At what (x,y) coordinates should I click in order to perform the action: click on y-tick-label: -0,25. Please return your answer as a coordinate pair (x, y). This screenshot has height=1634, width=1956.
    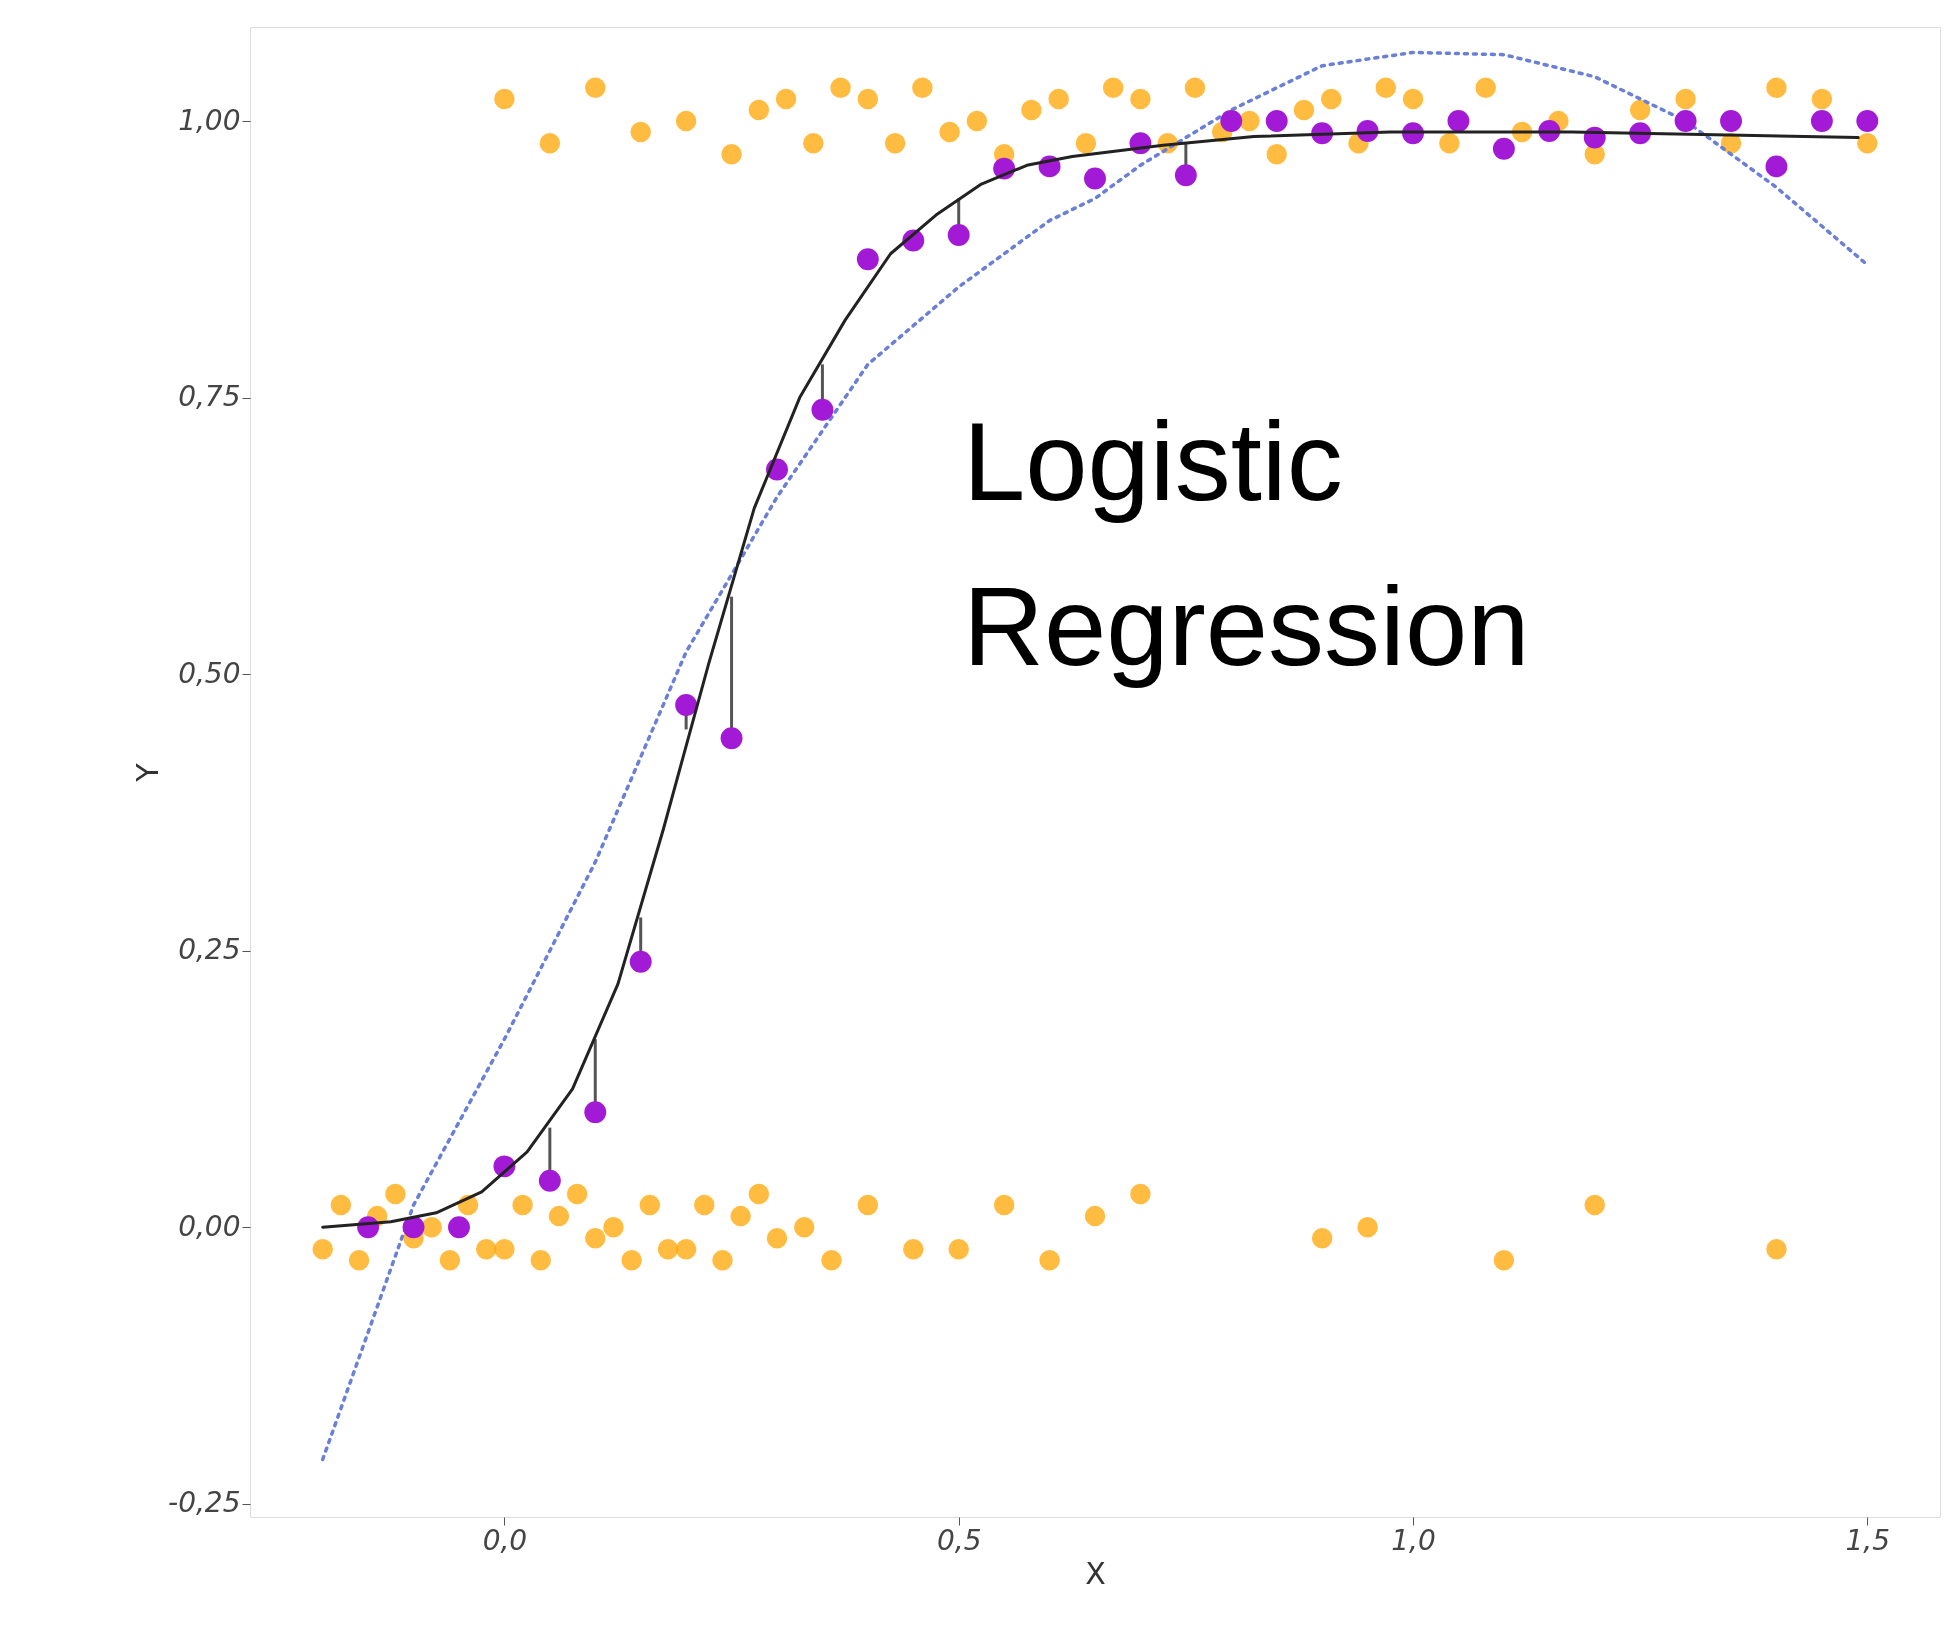
    Looking at the image, I should click on (204, 1503).